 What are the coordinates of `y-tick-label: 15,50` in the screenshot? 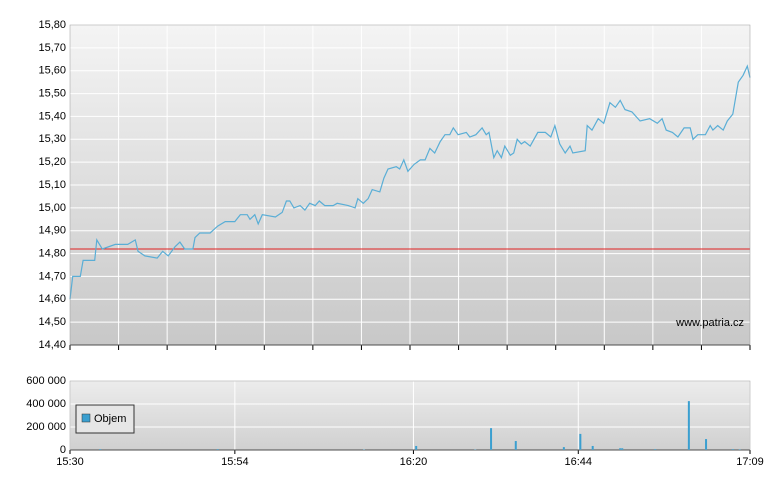 It's located at (52, 93).